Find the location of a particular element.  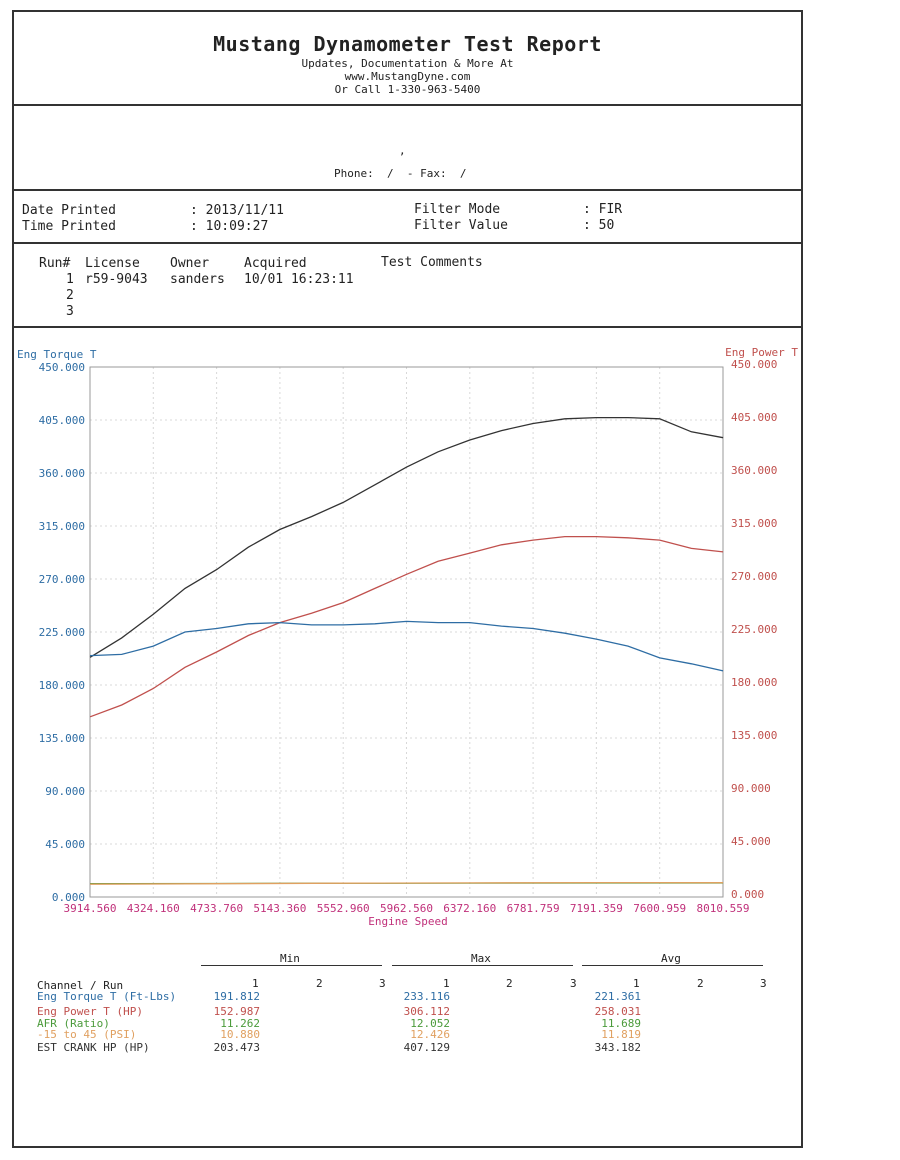

contact-phone-fax: Phone: / - Fax: / is located at coordinates (400, 173).